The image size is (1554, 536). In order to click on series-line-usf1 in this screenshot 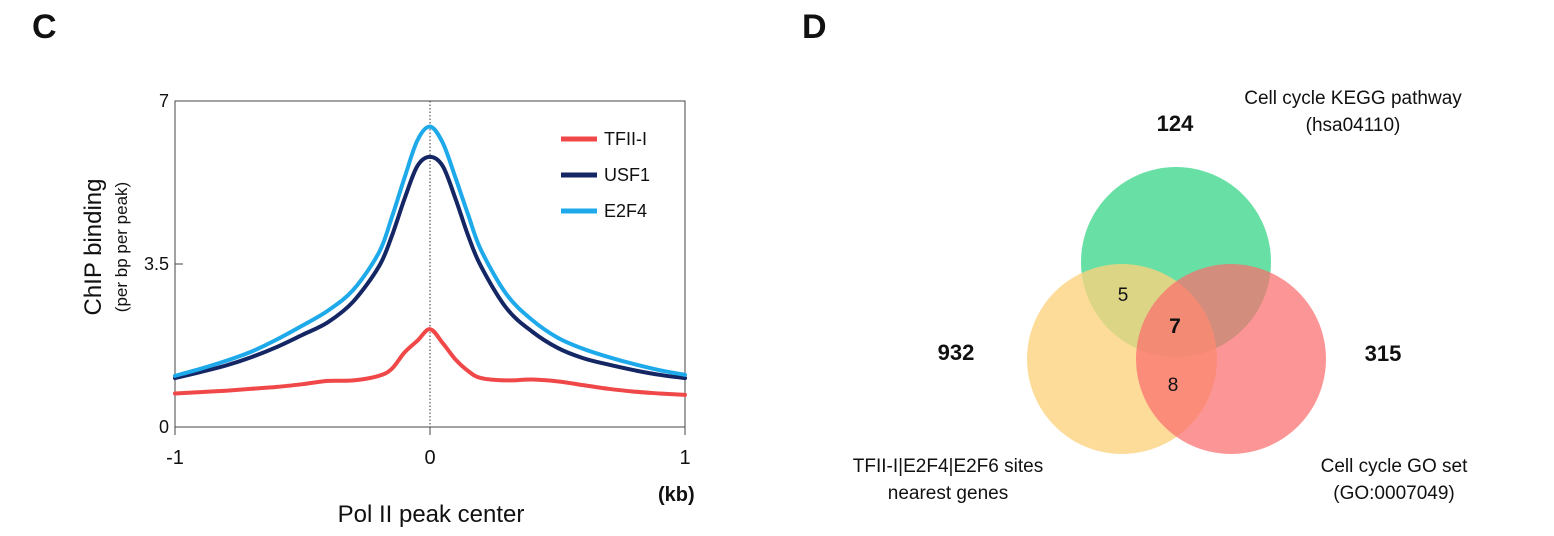, I will do `click(430, 267)`.